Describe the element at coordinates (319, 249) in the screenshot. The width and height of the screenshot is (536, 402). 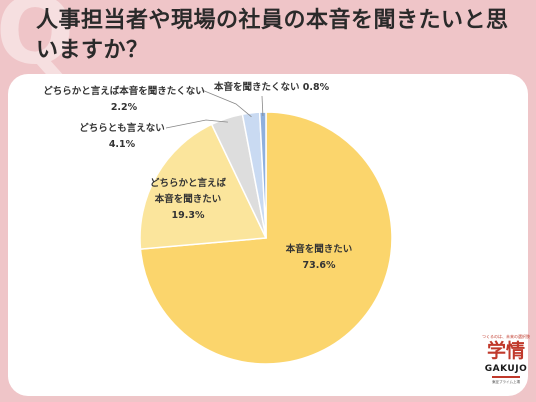
I see `slice-label-0-line-0: 本音を聞きたい` at that location.